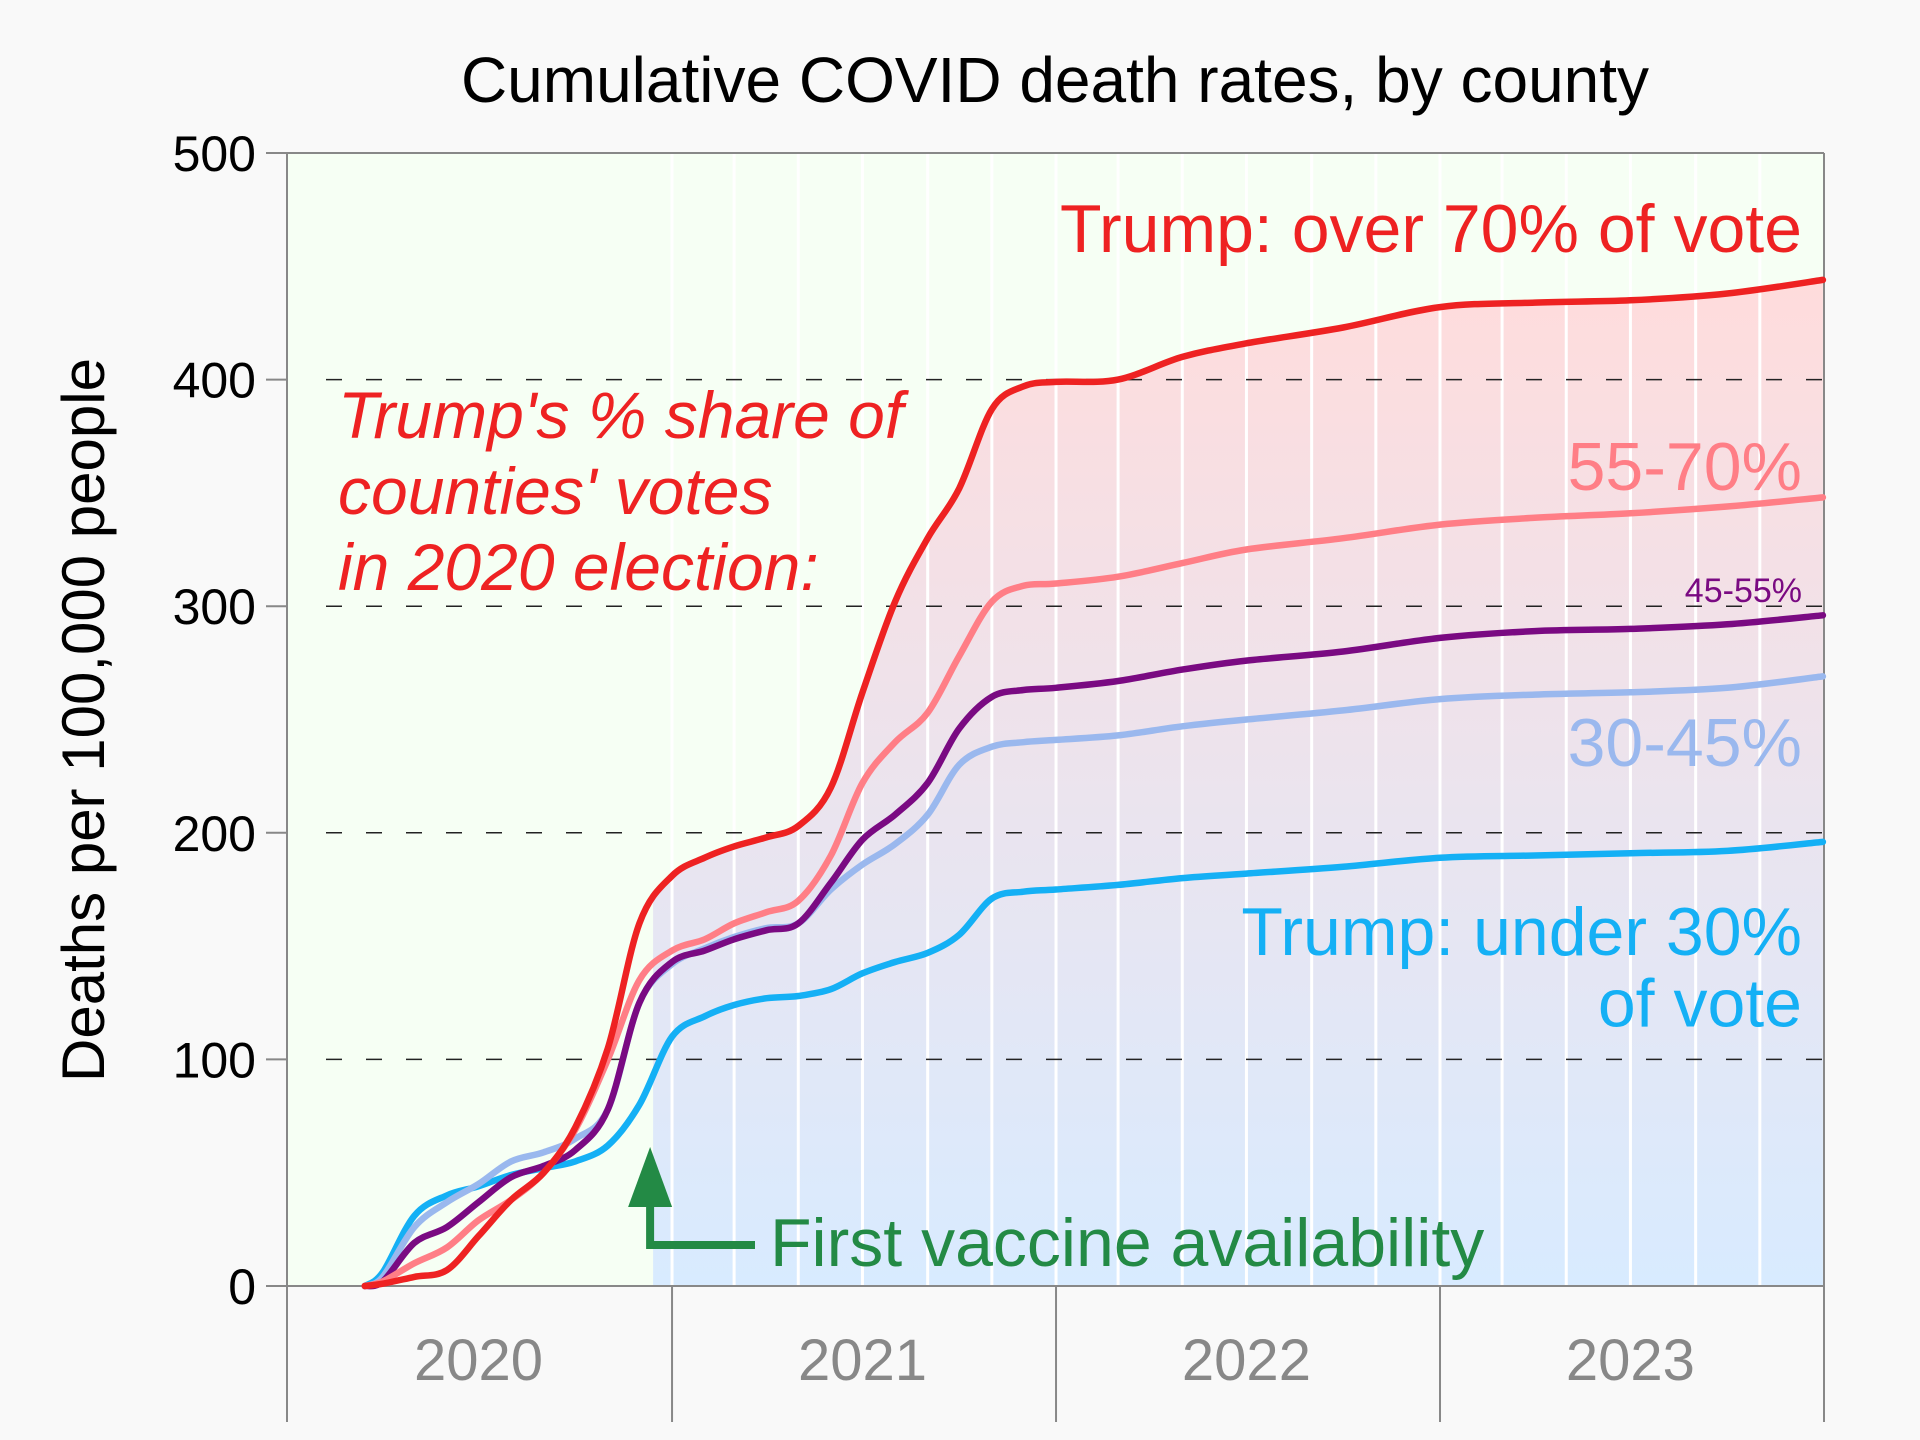  I want to click on group-heading-line: counties' votes, so click(555, 491).